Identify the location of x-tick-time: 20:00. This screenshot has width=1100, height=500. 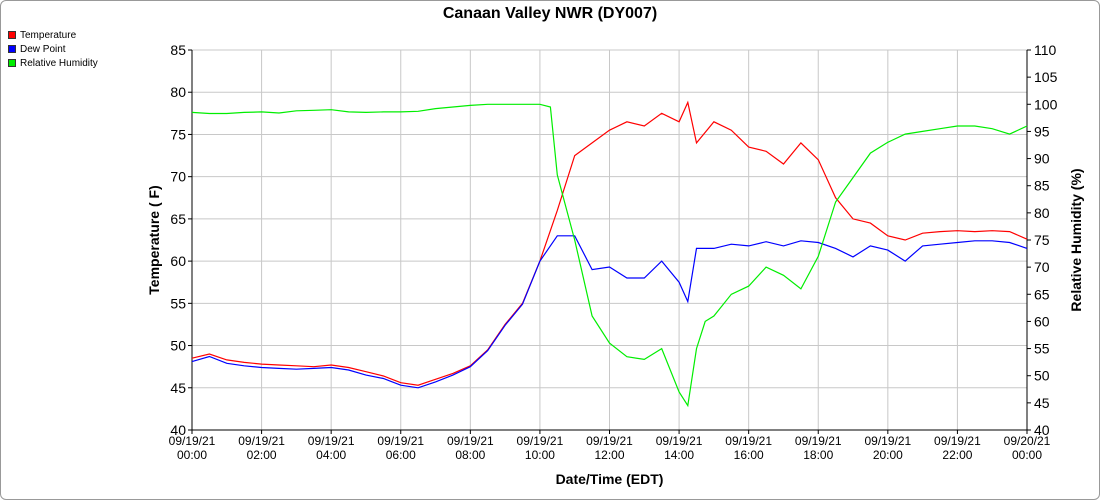
(888, 455).